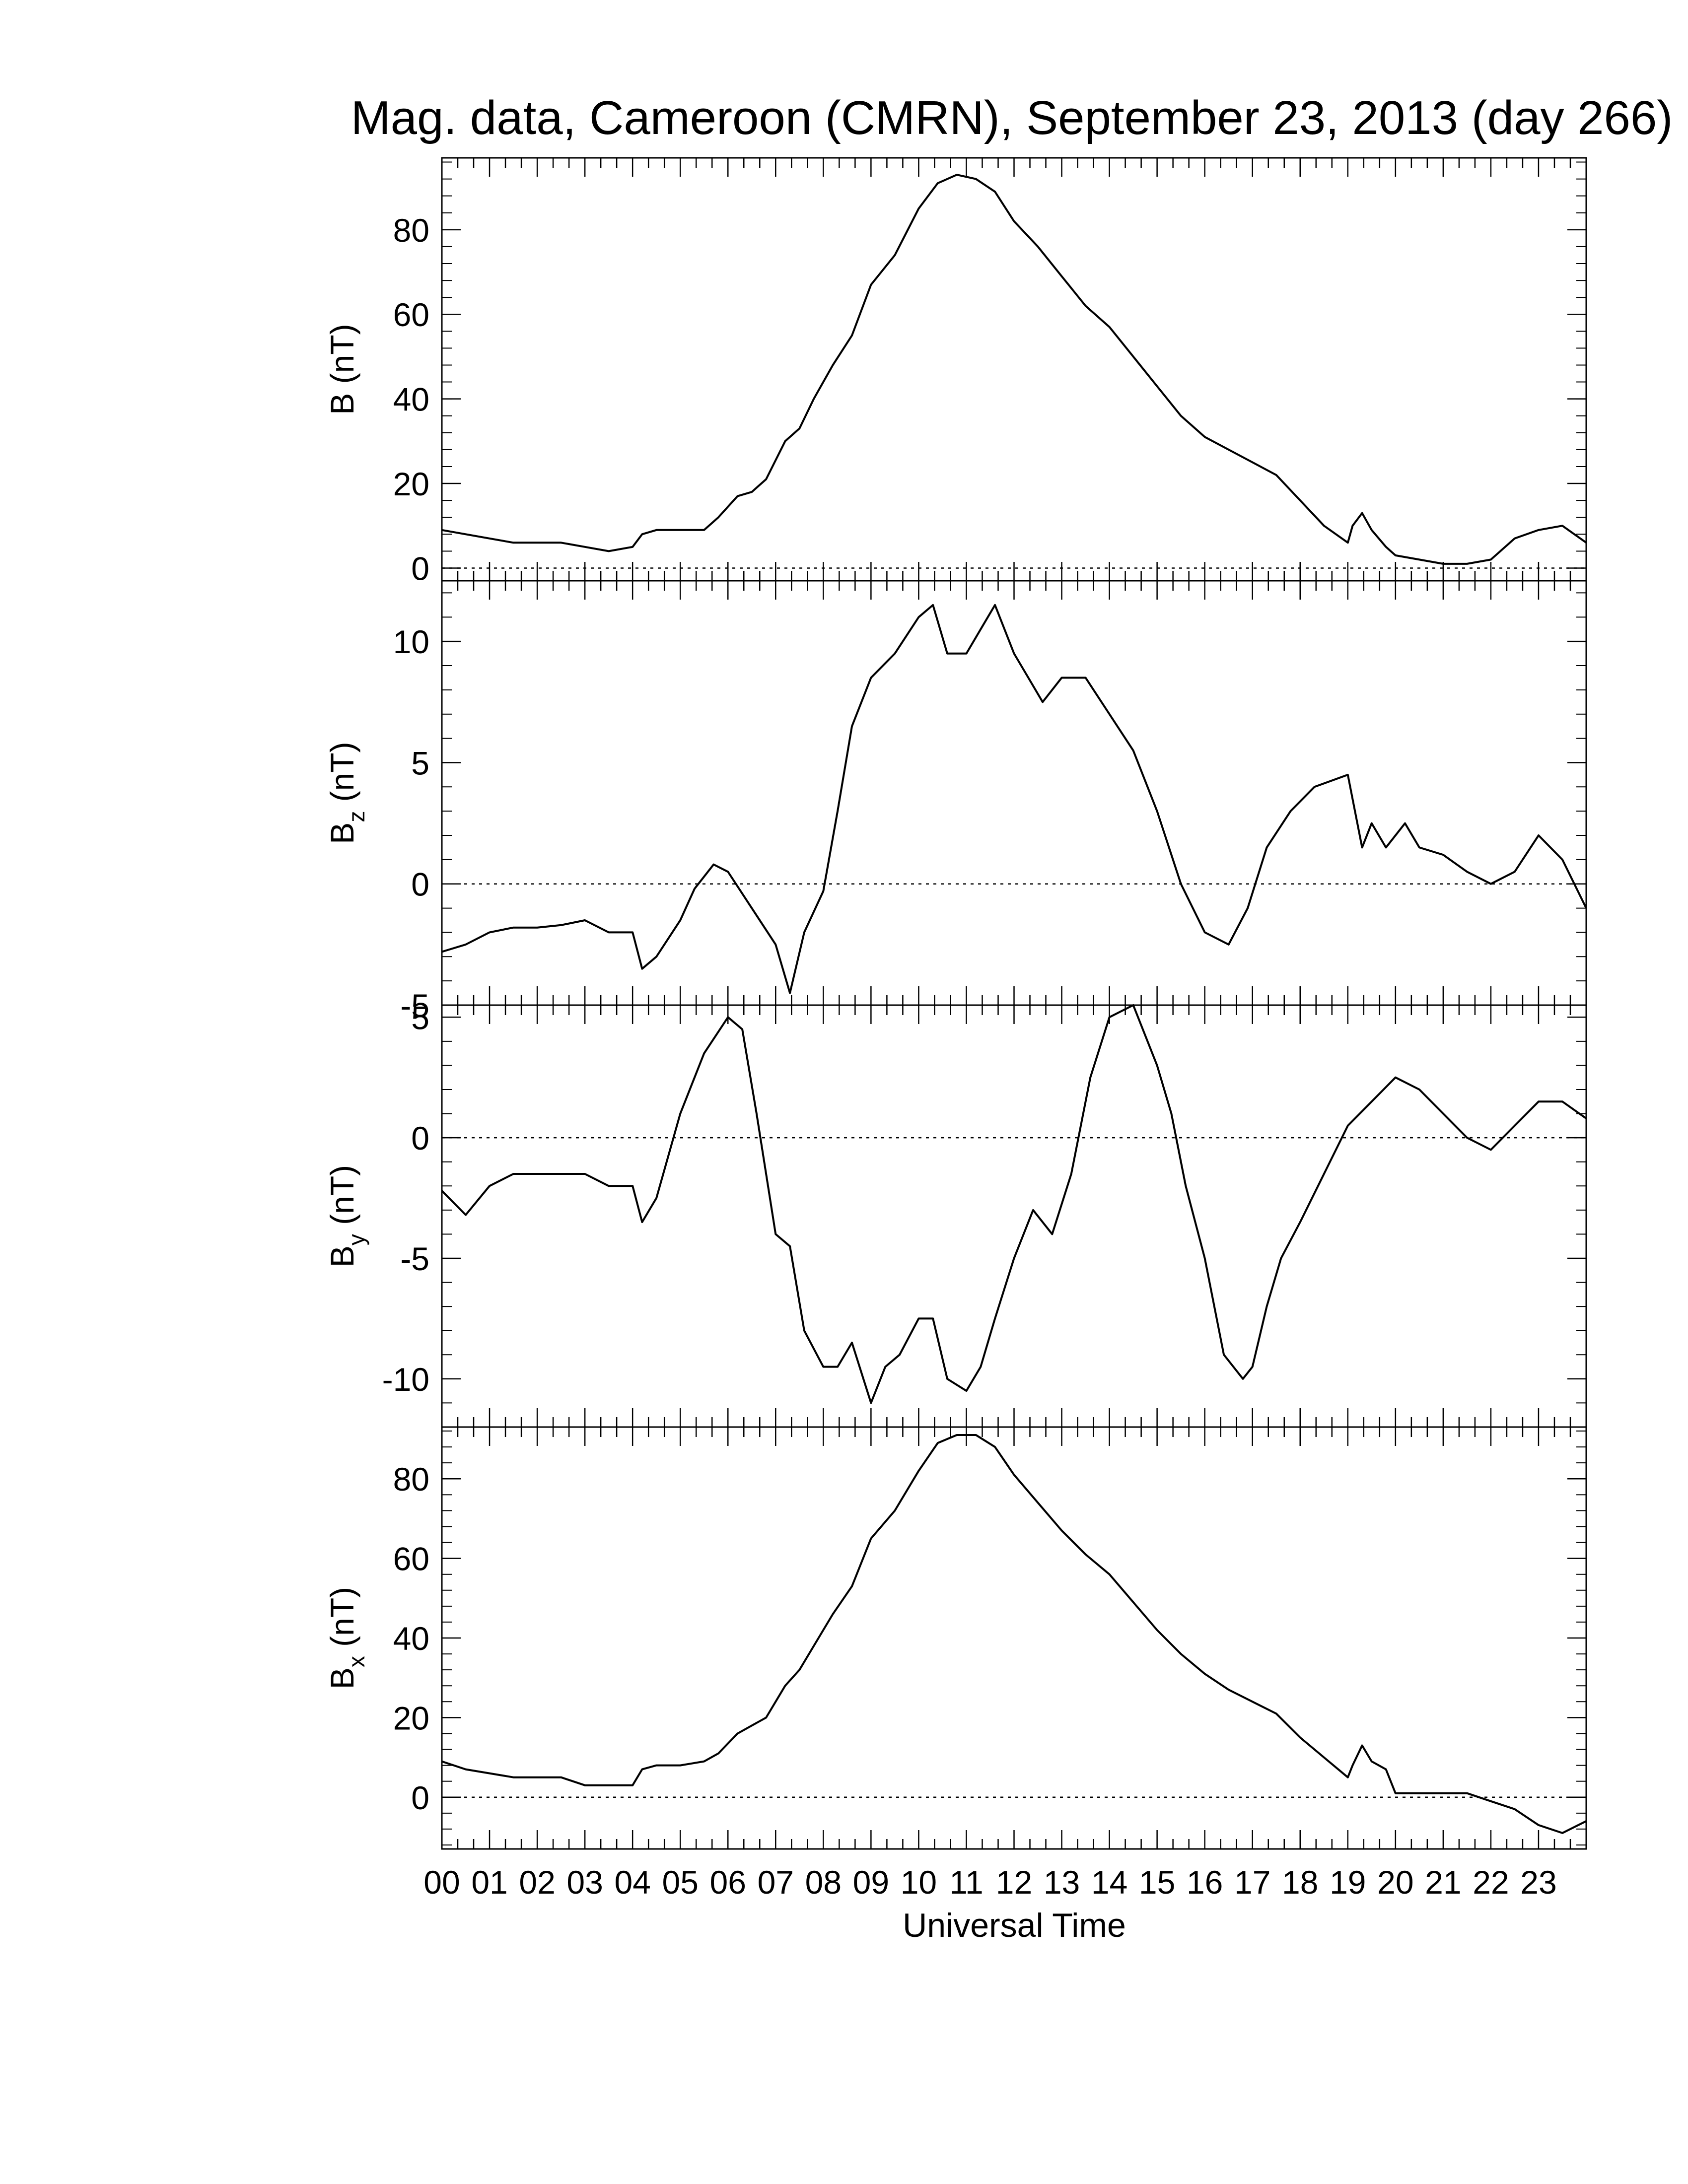 The image size is (1688, 2184). Describe the element at coordinates (1014, 1925) in the screenshot. I see `x-axis-label: Universal Time` at that location.